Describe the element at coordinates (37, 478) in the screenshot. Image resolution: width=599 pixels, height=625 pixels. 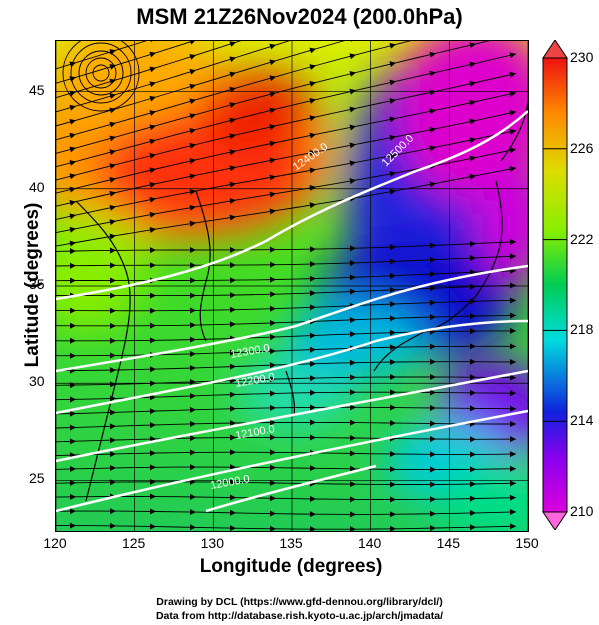
I see `y-tick-label: 25` at that location.